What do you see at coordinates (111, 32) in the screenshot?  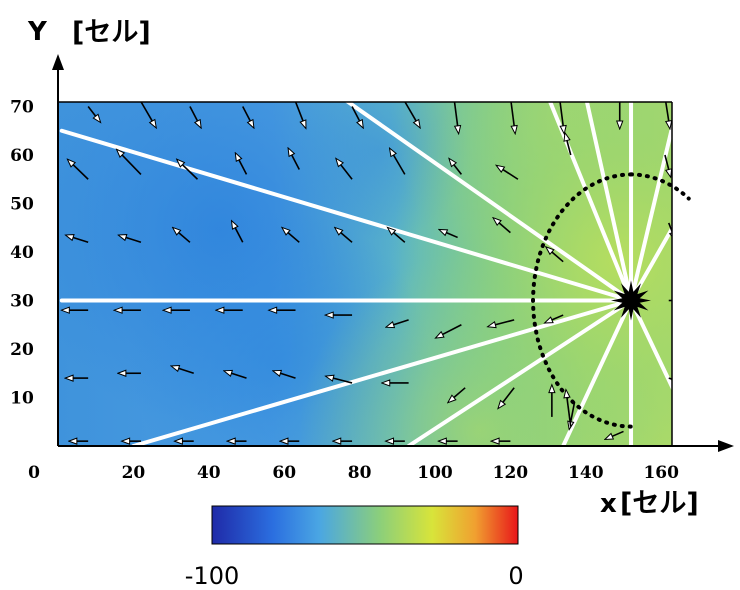 I see `y-axis-unit: [セル]` at bounding box center [111, 32].